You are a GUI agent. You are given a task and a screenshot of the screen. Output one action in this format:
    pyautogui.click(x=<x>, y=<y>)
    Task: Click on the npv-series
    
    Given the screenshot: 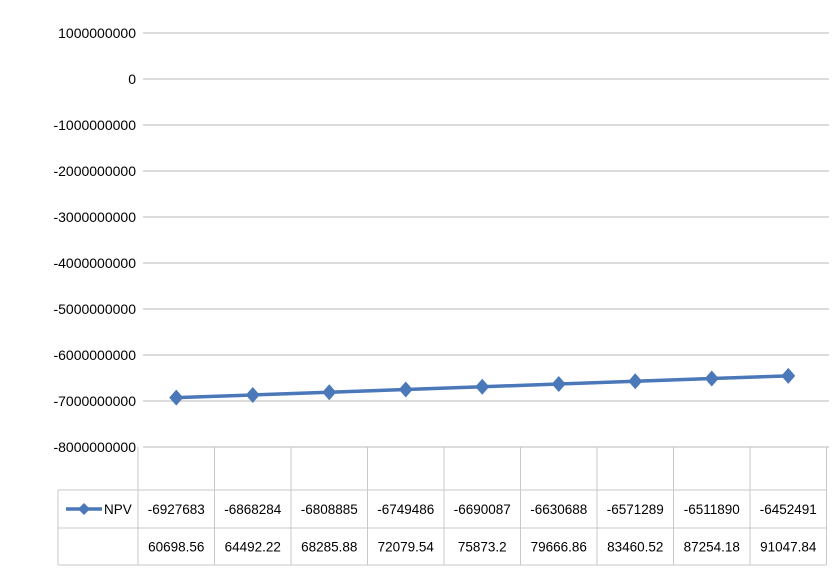 What is the action you would take?
    pyautogui.click(x=482, y=386)
    